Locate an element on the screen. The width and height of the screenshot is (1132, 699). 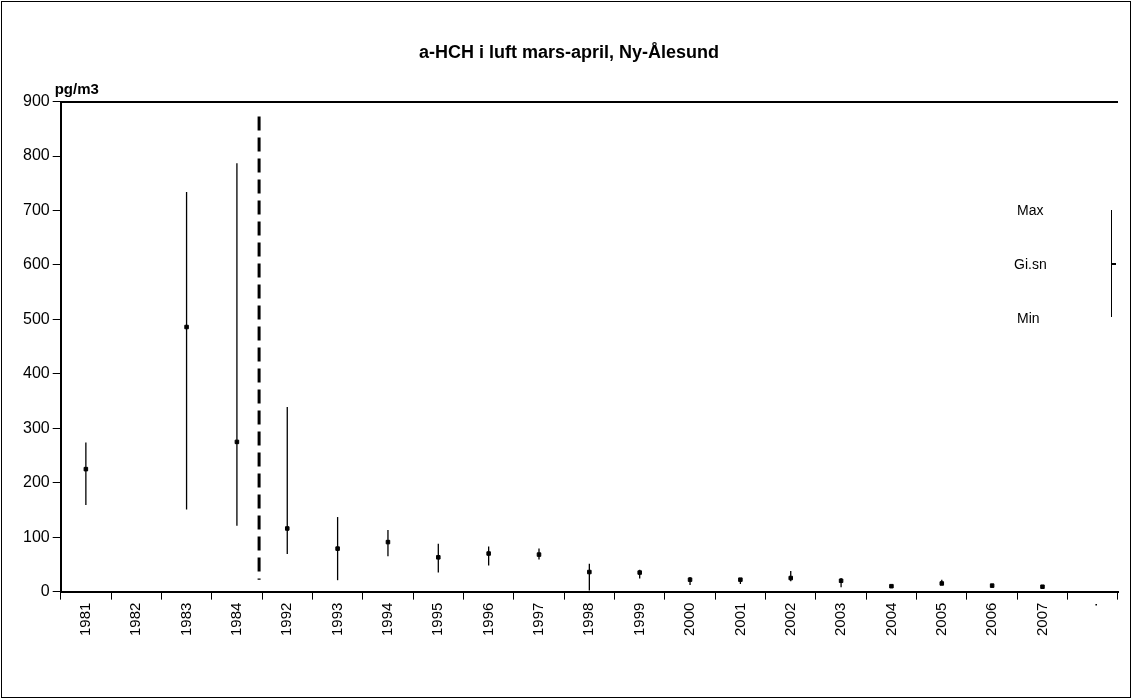
x-tick-label: 2006 is located at coordinates (991, 619).